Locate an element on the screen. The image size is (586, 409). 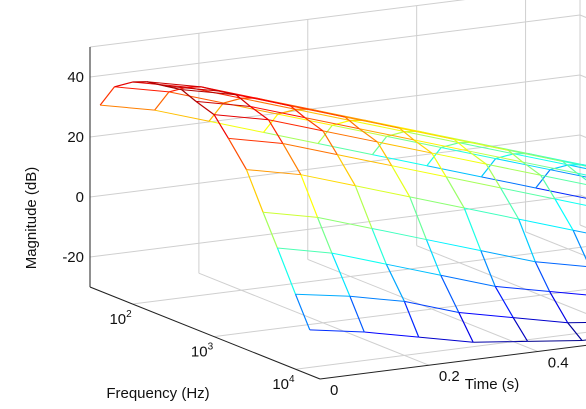
z-tick-label: 20 is located at coordinates (75, 137).